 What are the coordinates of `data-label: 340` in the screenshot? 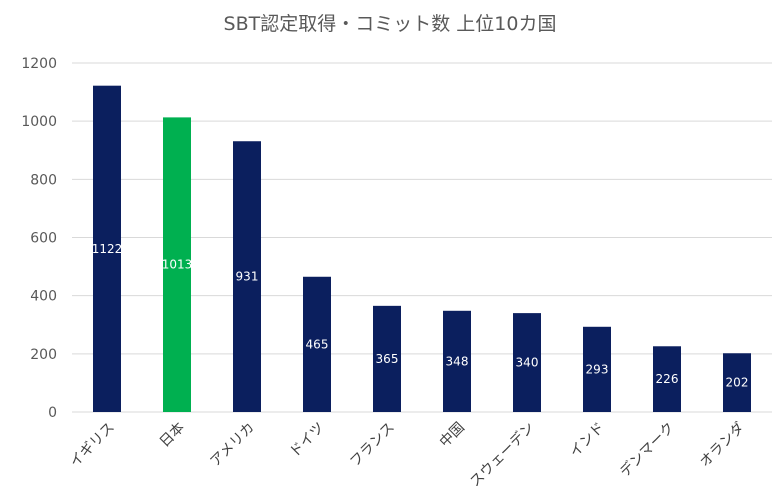 It's located at (527, 363).